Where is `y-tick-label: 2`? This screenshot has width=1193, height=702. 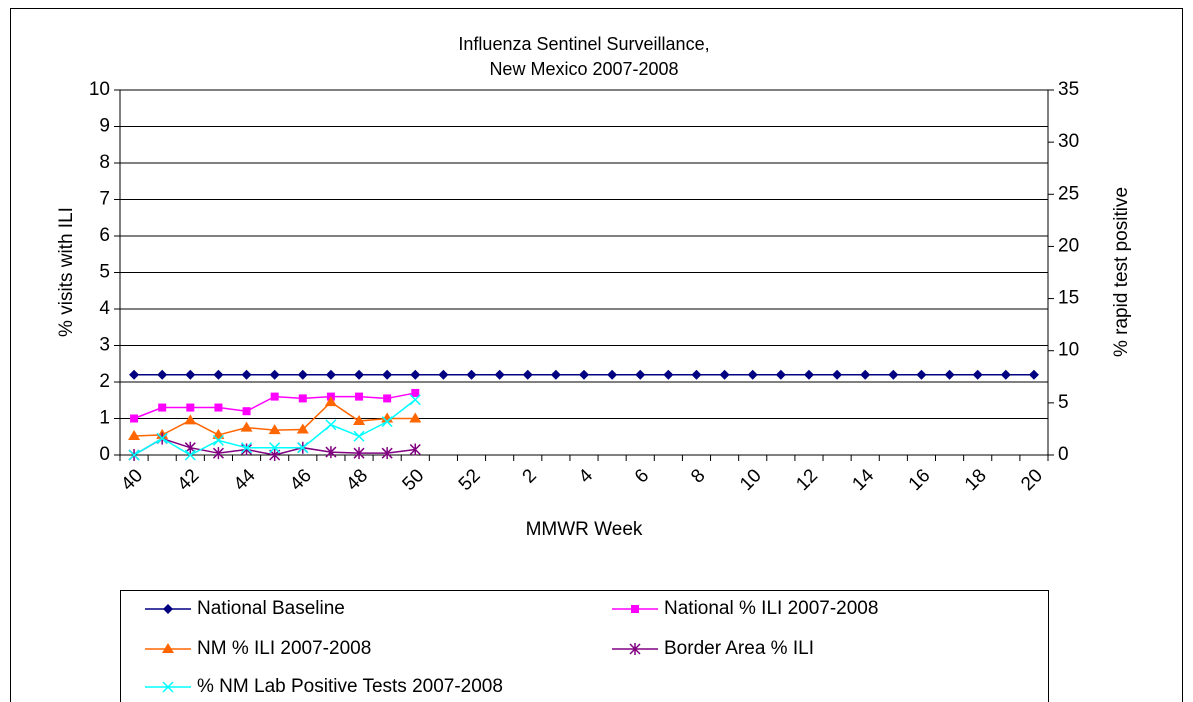
y-tick-label: 2 is located at coordinates (104, 381).